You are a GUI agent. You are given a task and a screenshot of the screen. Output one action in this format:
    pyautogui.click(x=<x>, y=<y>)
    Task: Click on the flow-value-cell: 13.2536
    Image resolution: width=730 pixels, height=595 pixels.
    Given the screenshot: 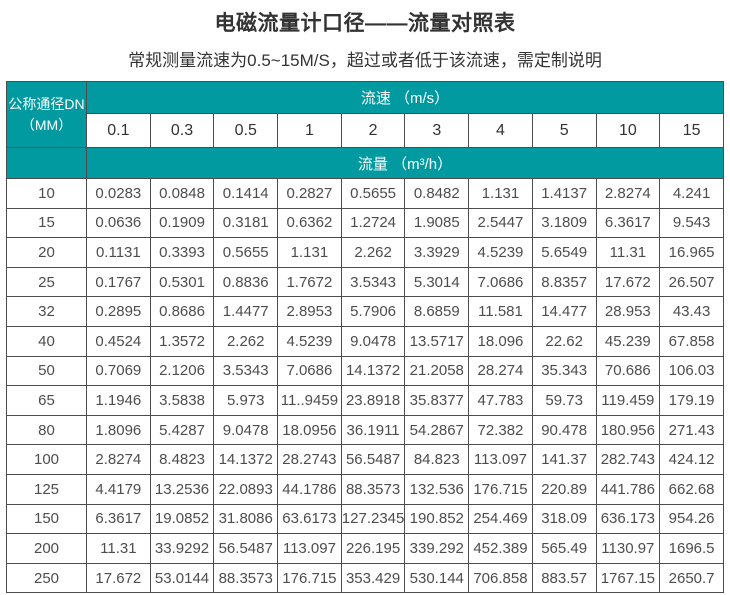 What is the action you would take?
    pyautogui.click(x=182, y=489)
    